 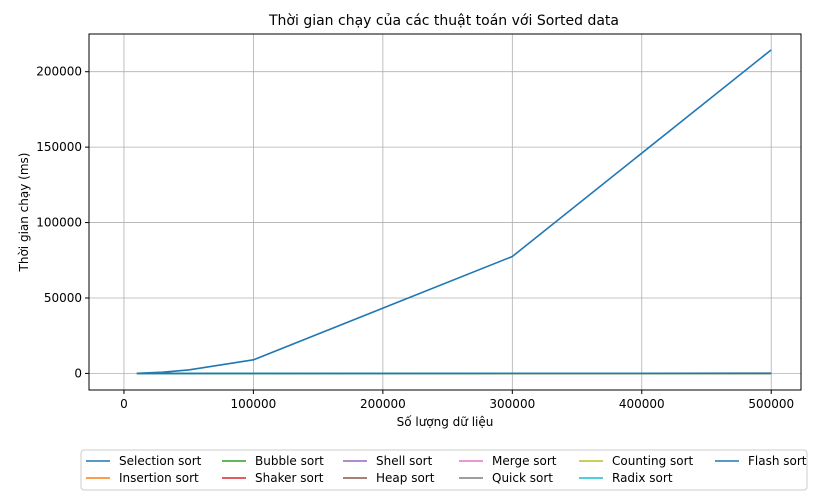 What do you see at coordinates (254, 404) in the screenshot?
I see `x-tick-label: 100000` at bounding box center [254, 404].